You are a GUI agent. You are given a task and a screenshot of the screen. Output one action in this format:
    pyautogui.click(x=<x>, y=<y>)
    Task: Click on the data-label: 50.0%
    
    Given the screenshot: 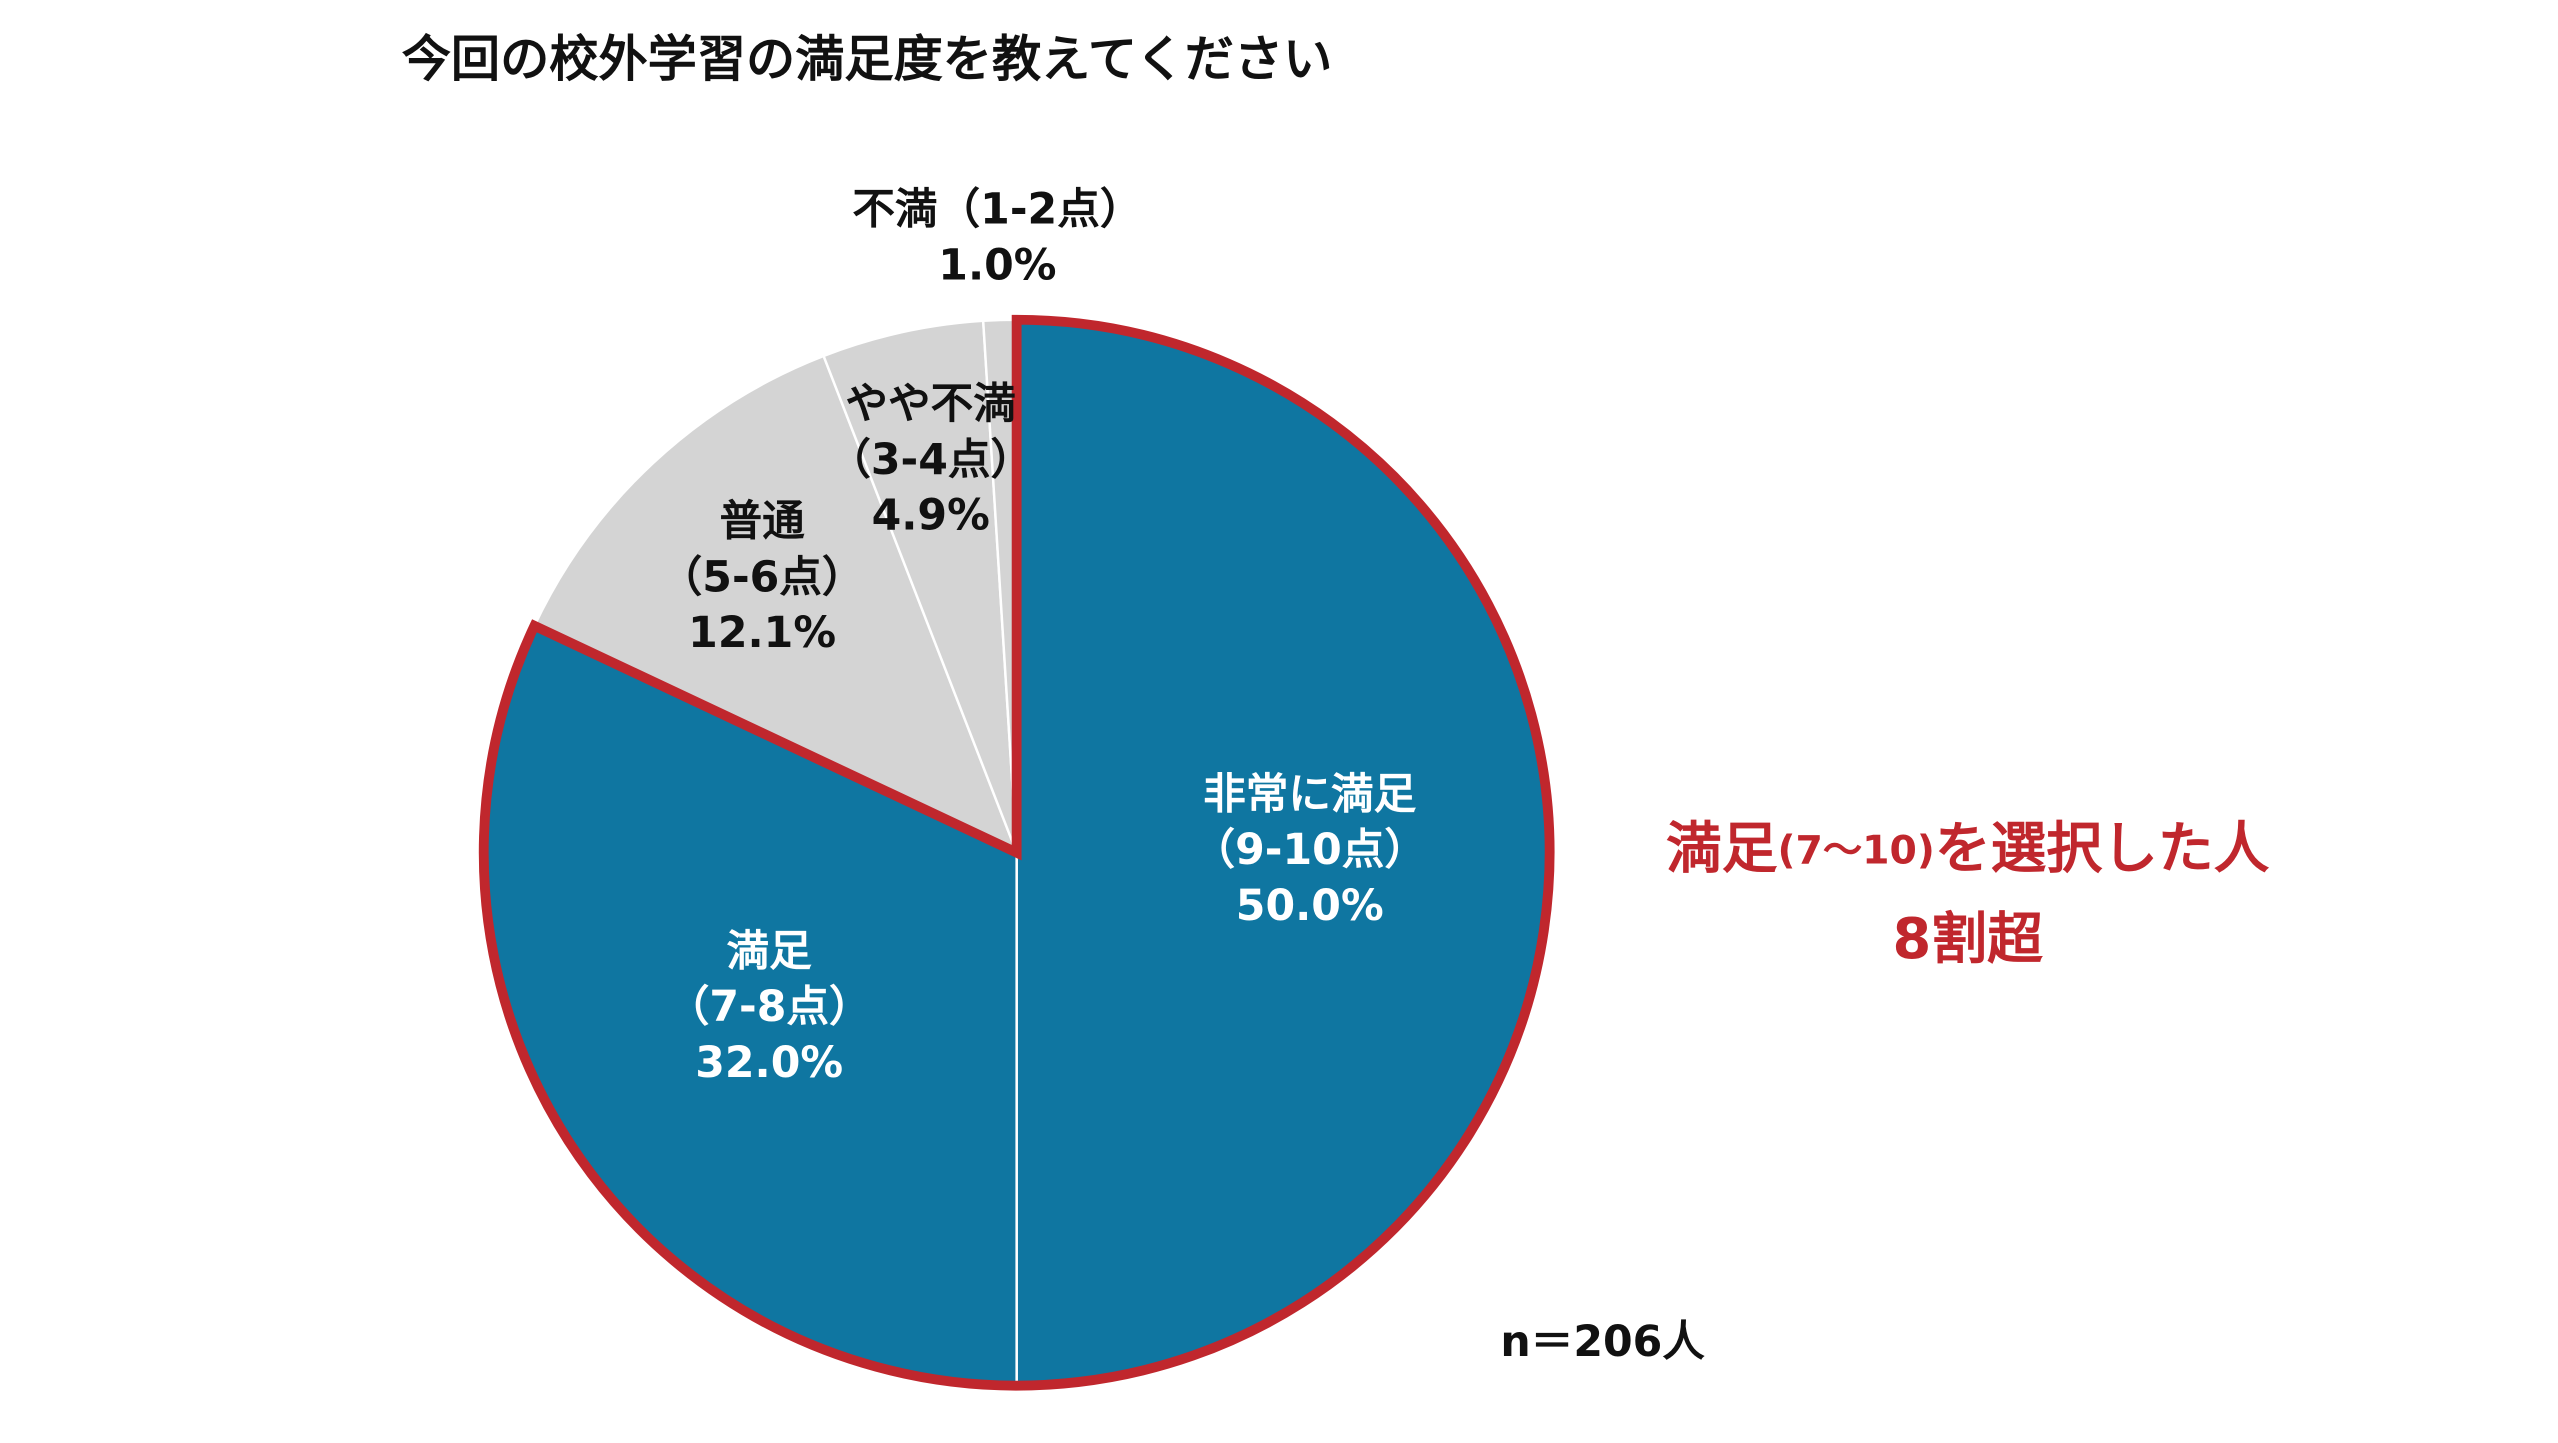 What is the action you would take?
    pyautogui.click(x=1310, y=906)
    